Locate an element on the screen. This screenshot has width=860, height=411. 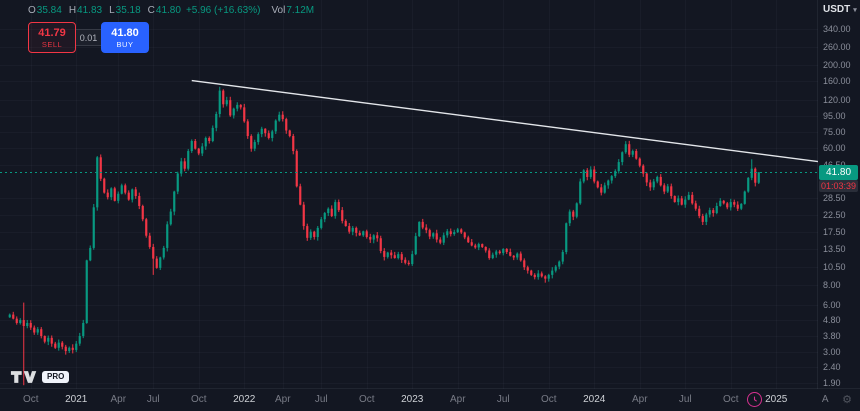
price-tick-label: 2.40 is located at coordinates (832, 367).